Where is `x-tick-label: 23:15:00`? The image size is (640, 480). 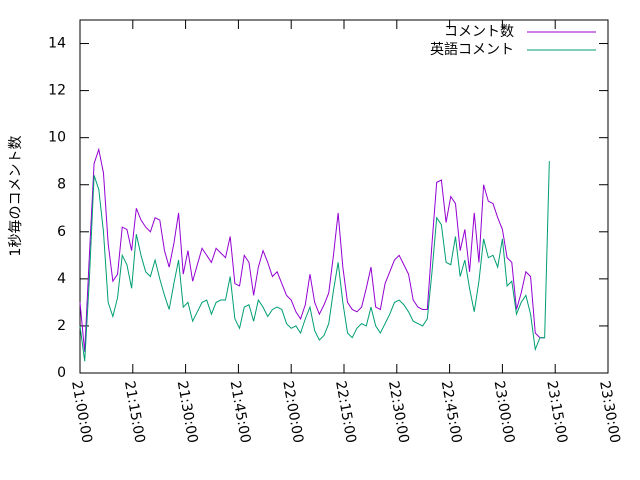 x-tick-label: 23:15:00 is located at coordinates (556, 412).